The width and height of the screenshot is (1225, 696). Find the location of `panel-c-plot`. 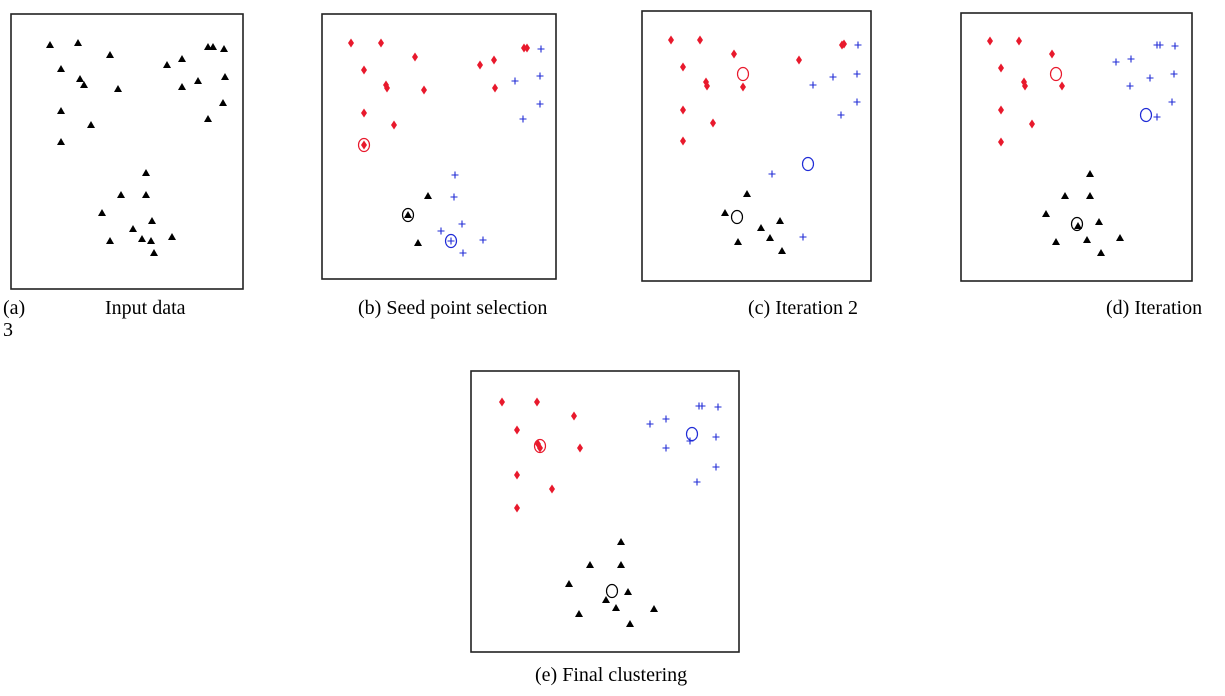

panel-c-plot is located at coordinates (756, 146).